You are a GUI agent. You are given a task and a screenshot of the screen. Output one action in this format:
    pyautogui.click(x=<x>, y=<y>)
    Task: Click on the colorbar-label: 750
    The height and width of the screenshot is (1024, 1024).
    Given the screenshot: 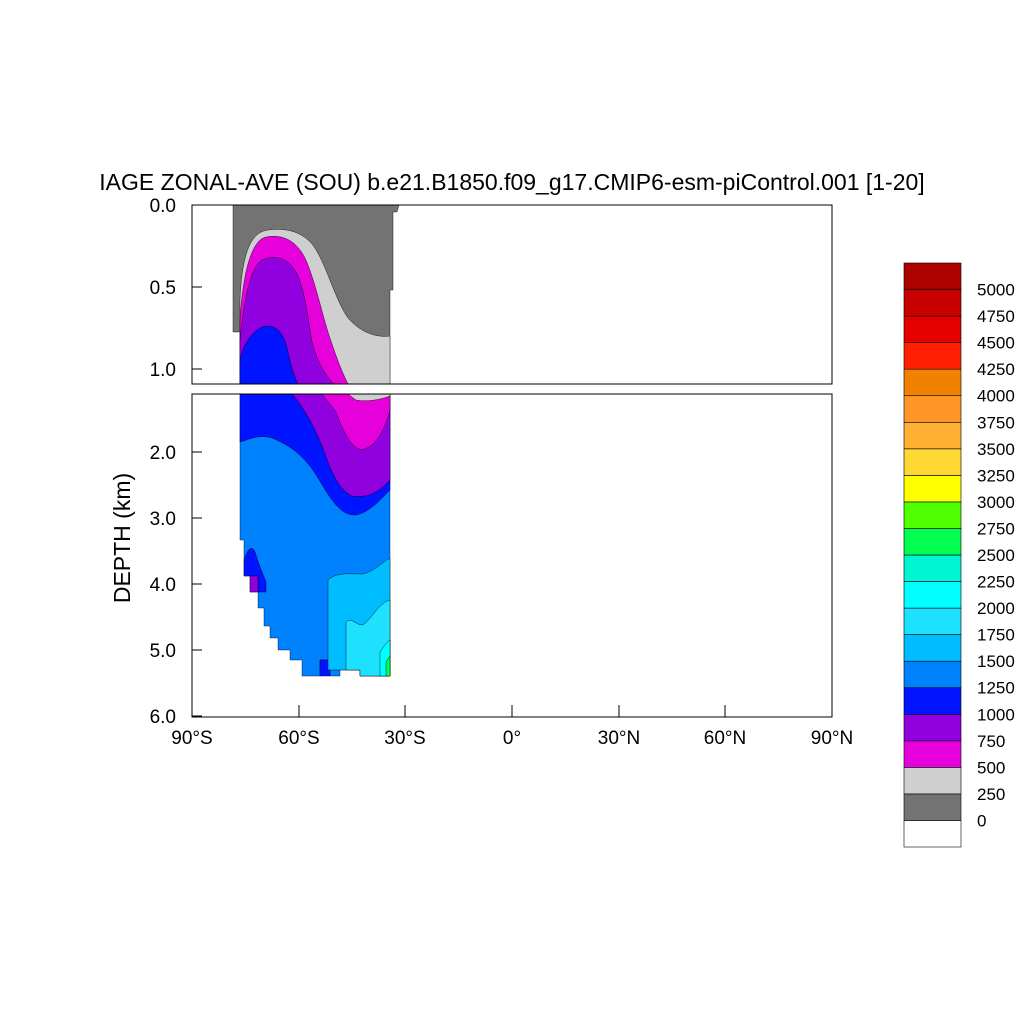 What is the action you would take?
    pyautogui.click(x=991, y=741)
    